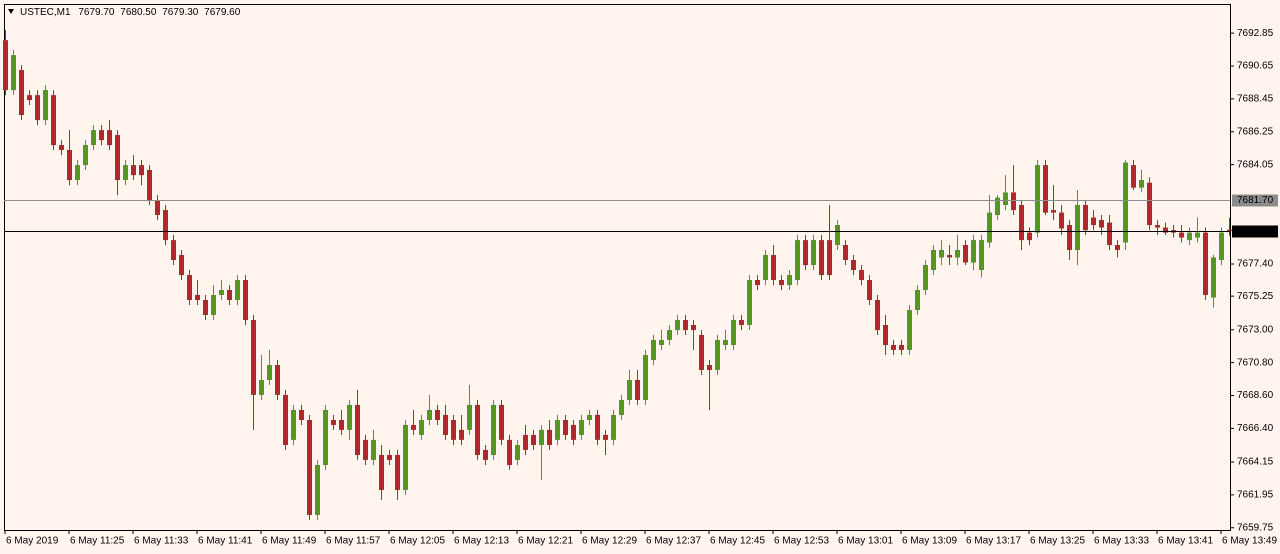 The width and height of the screenshot is (1280, 554). Describe the element at coordinates (609, 541) in the screenshot. I see `x-tick-label: 6 May 12:29` at that location.